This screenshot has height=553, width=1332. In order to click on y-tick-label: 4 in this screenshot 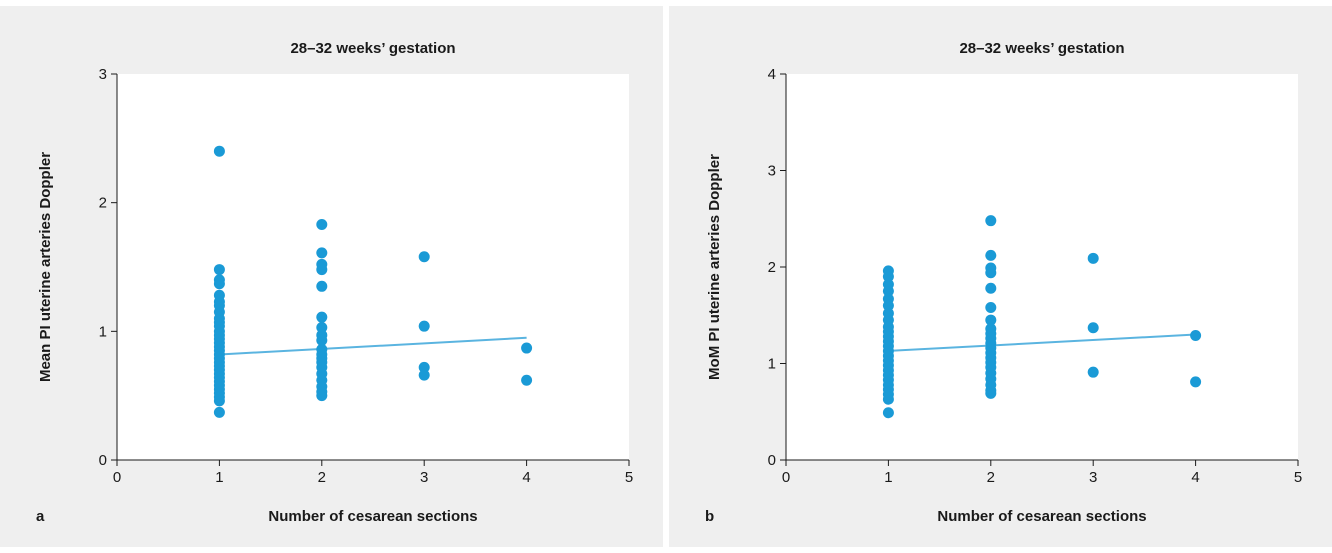, I will do `click(772, 74)`.